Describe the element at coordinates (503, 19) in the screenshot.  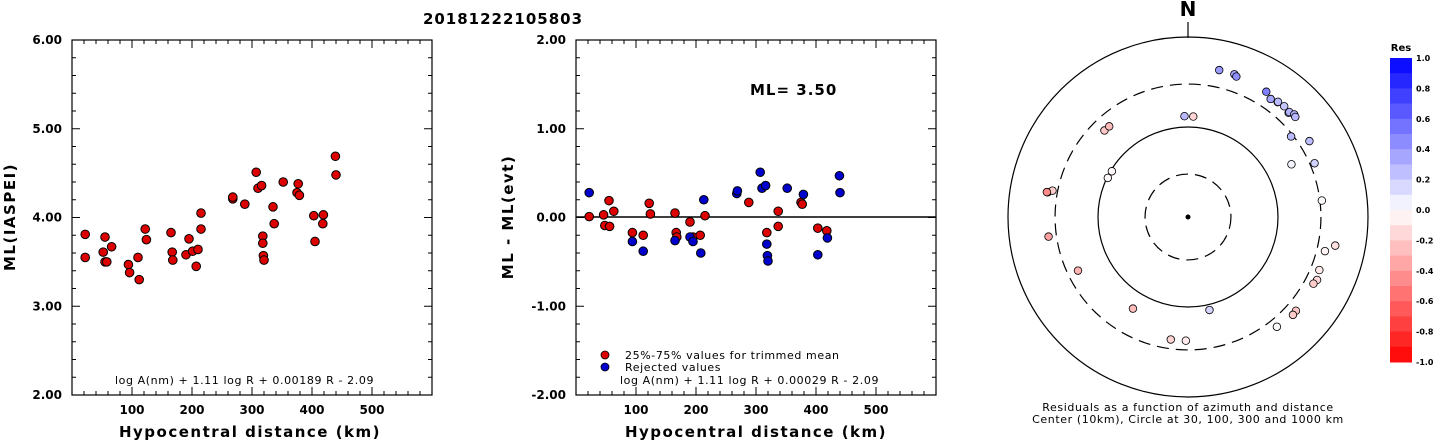
I see `event-id-title: 20181222105803` at that location.